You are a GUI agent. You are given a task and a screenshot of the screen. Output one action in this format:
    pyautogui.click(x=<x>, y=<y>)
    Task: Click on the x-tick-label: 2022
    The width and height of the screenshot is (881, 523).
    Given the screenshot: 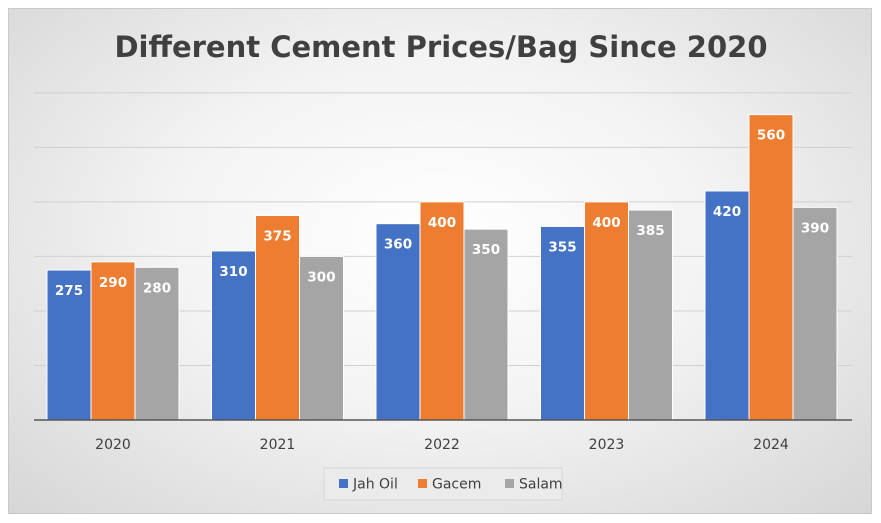 What is the action you would take?
    pyautogui.click(x=442, y=445)
    